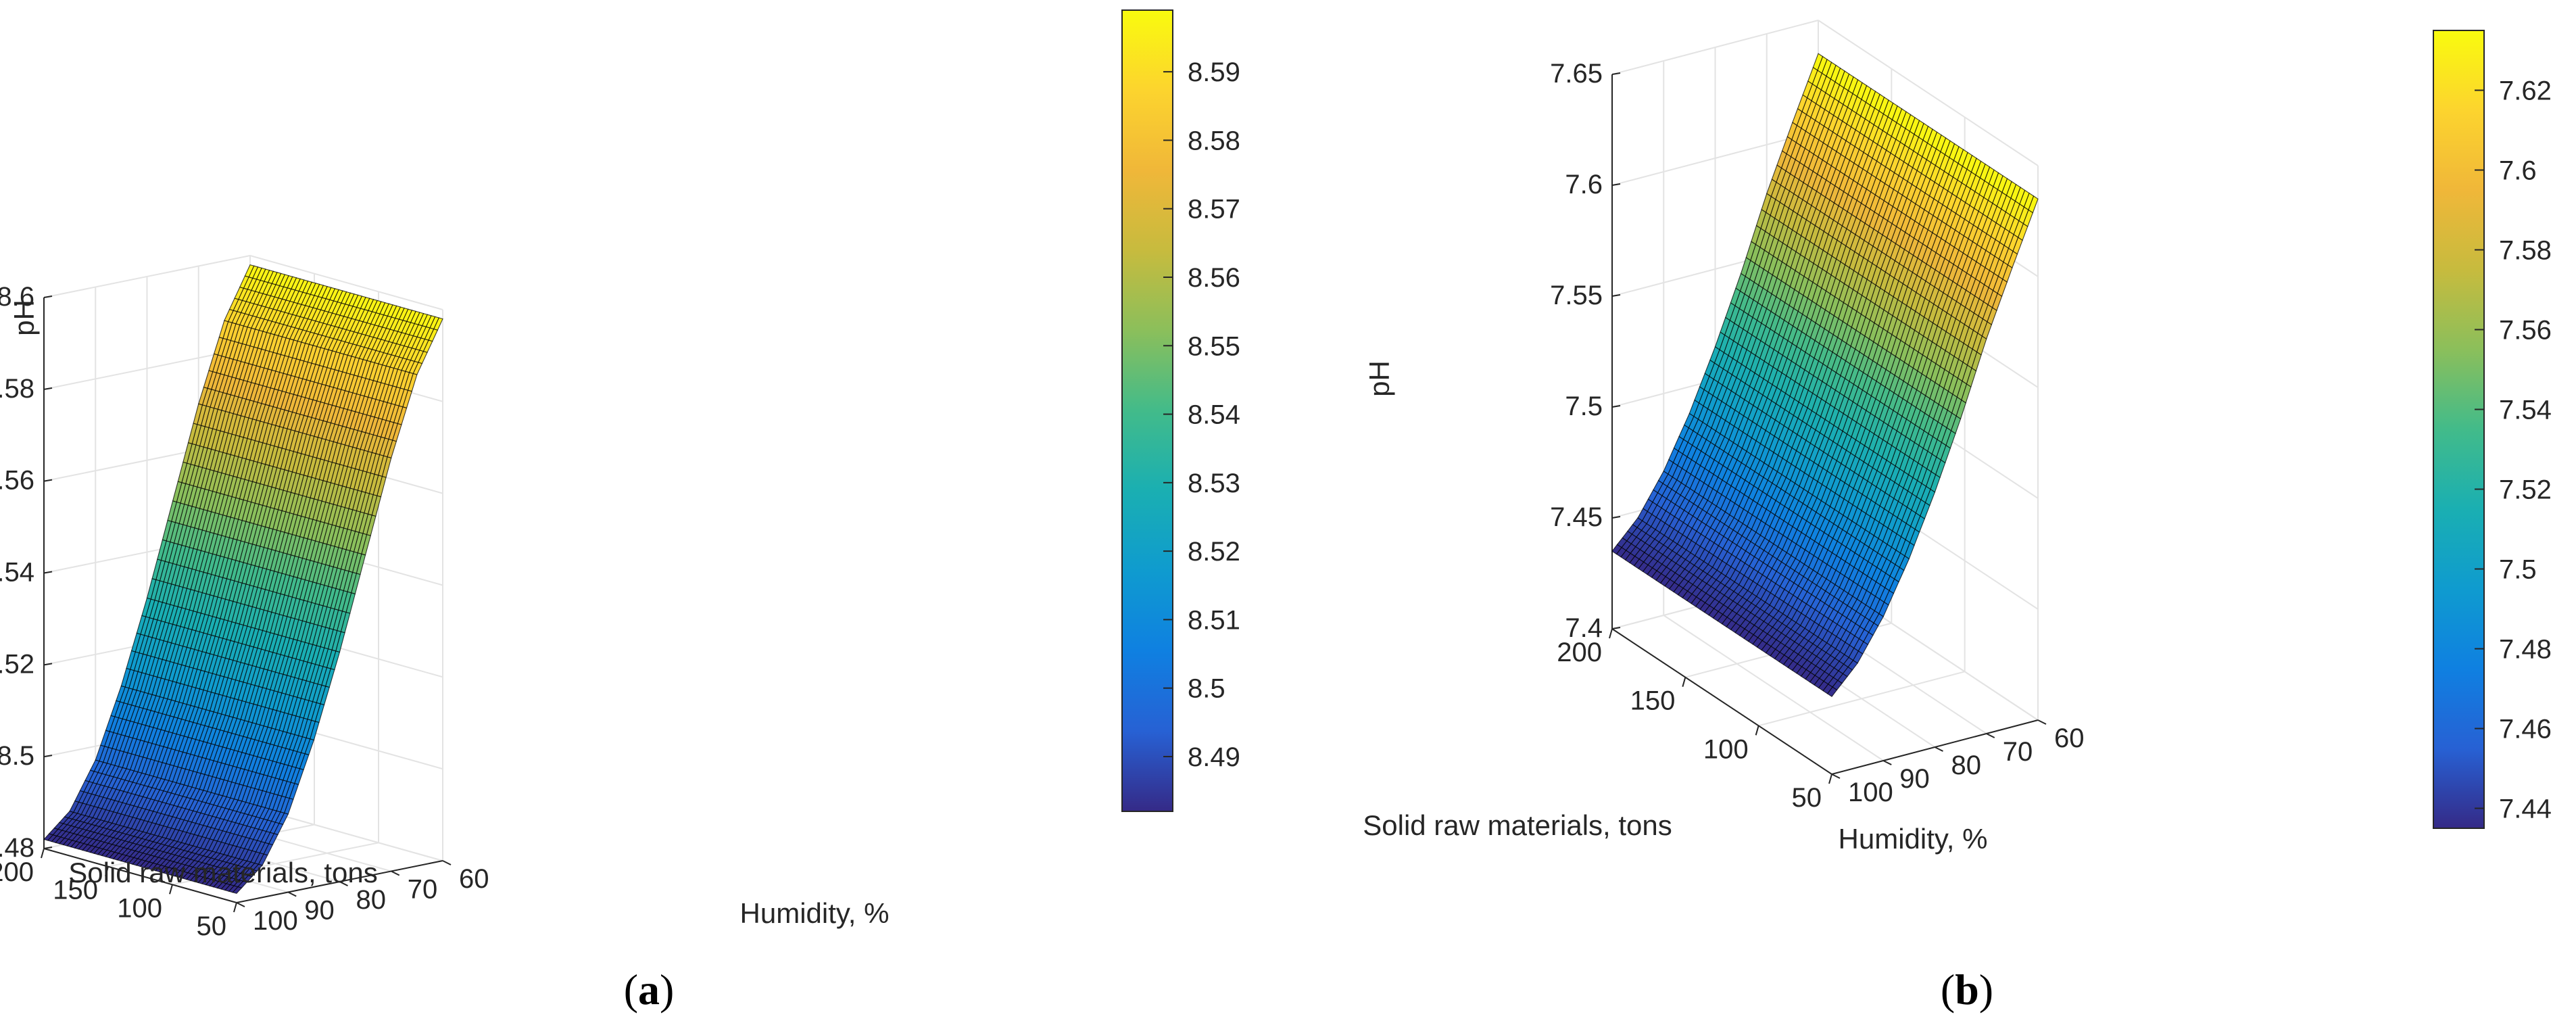  What do you see at coordinates (2525, 251) in the screenshot?
I see `colorbar-tick-label: 7.58` at bounding box center [2525, 251].